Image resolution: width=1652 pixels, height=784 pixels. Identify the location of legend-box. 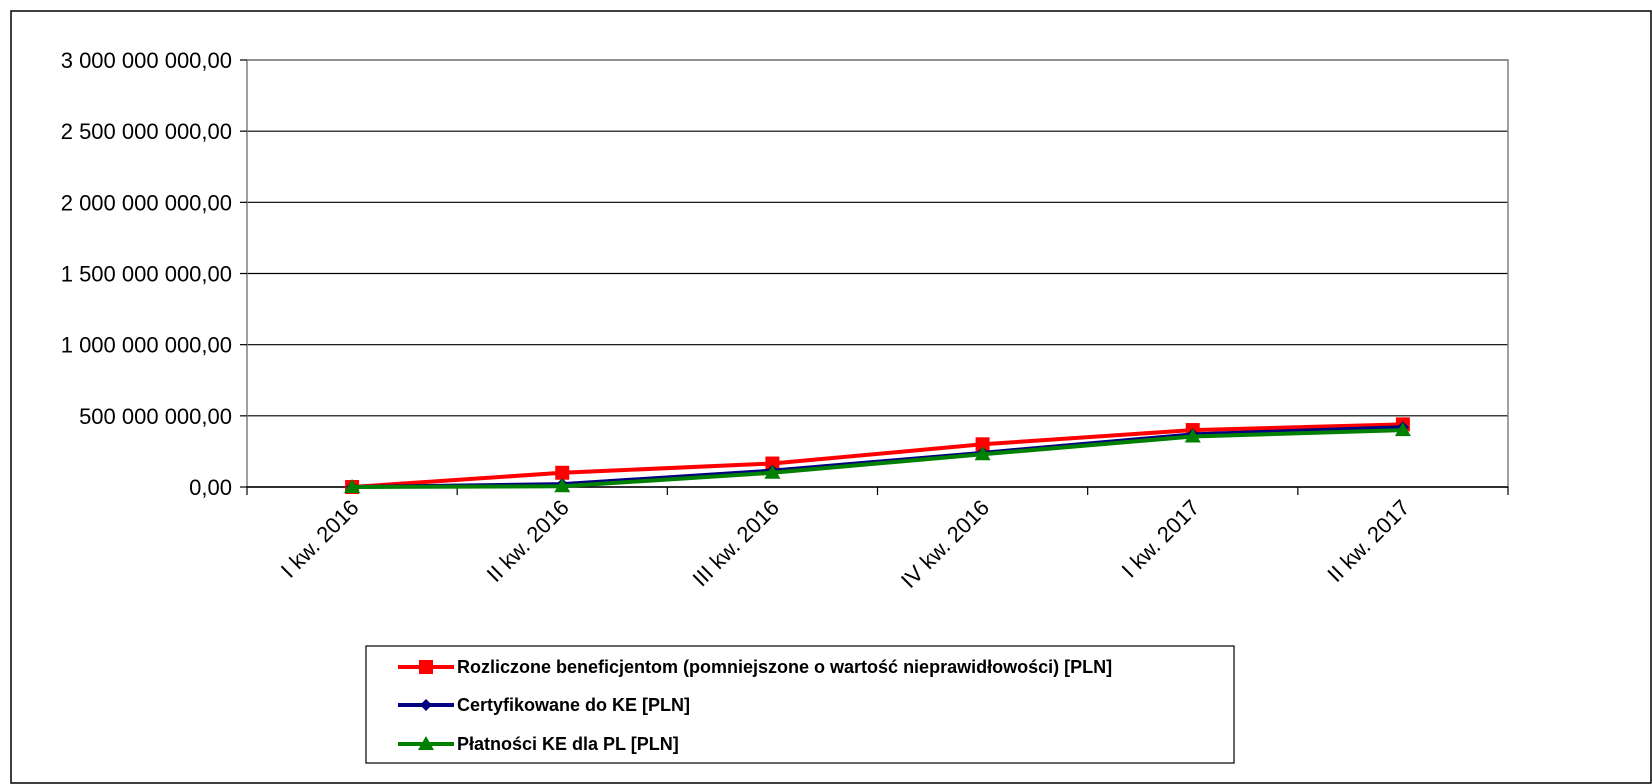
(800, 704).